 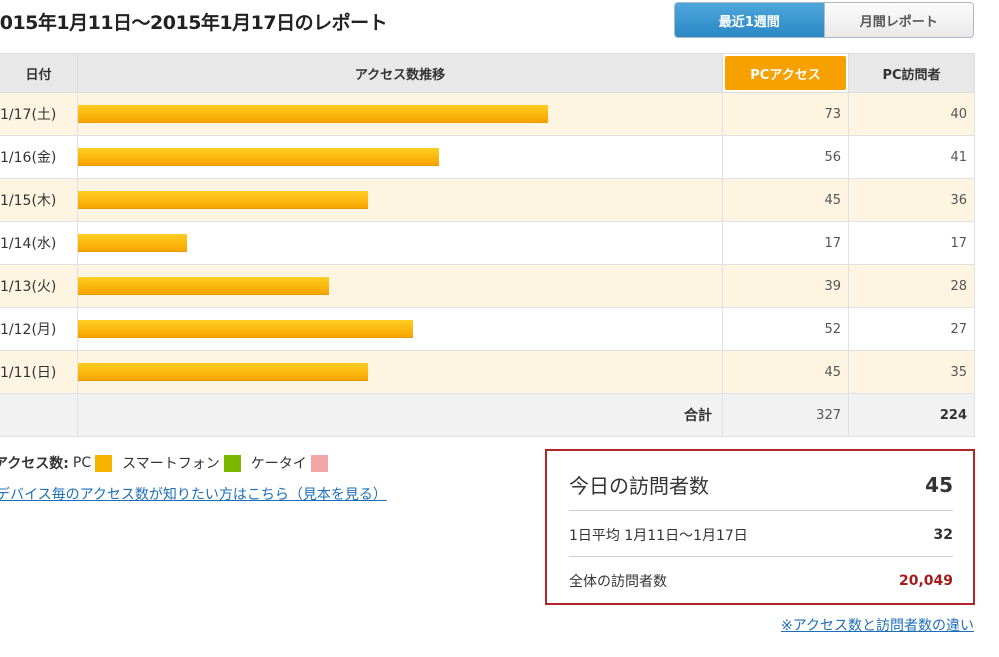 I want to click on legend-pc-swatch, so click(x=104, y=463).